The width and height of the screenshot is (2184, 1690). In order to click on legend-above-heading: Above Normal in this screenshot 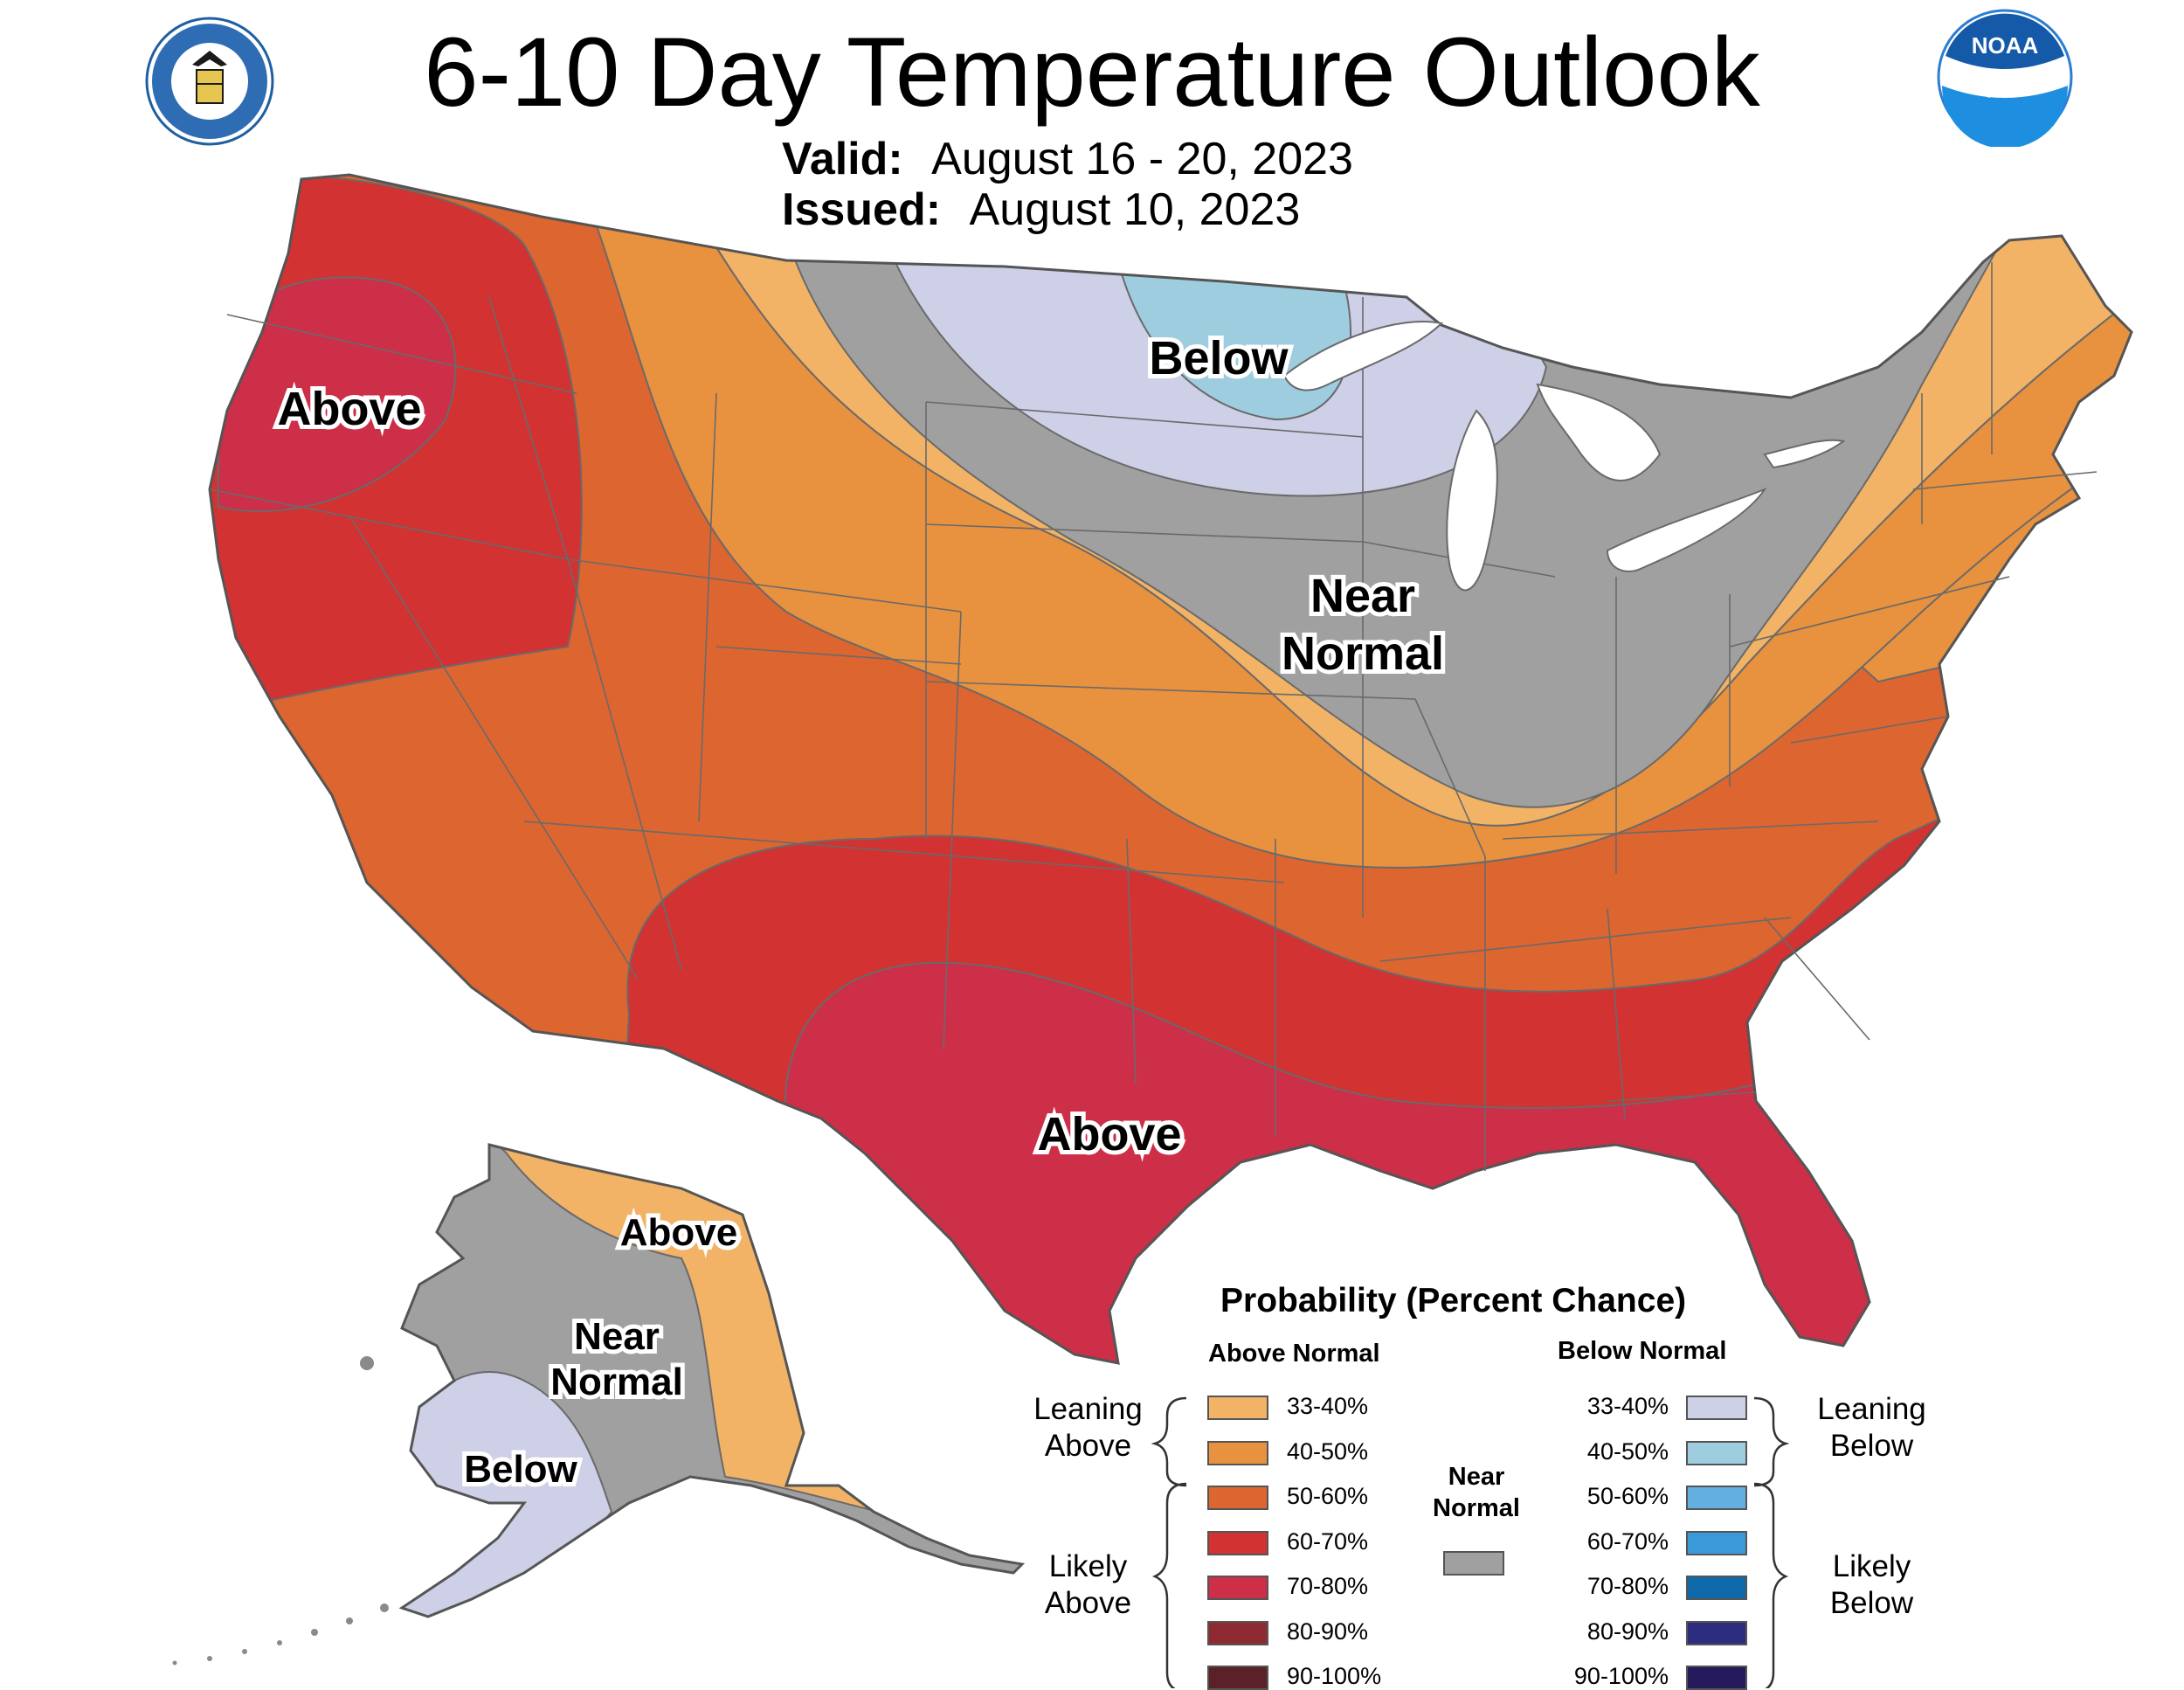, I will do `click(1294, 1354)`.